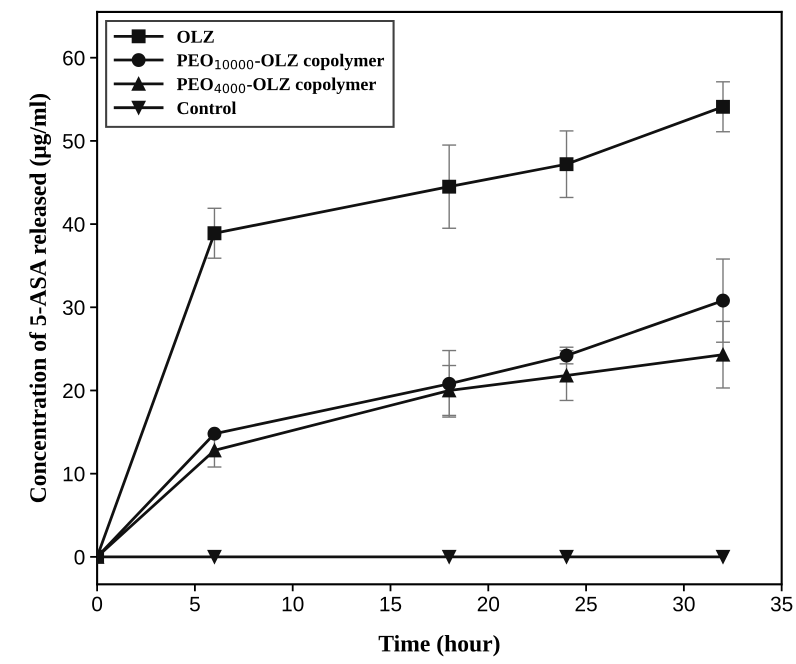  What do you see at coordinates (73, 58) in the screenshot?
I see `y-tick-label: 60` at bounding box center [73, 58].